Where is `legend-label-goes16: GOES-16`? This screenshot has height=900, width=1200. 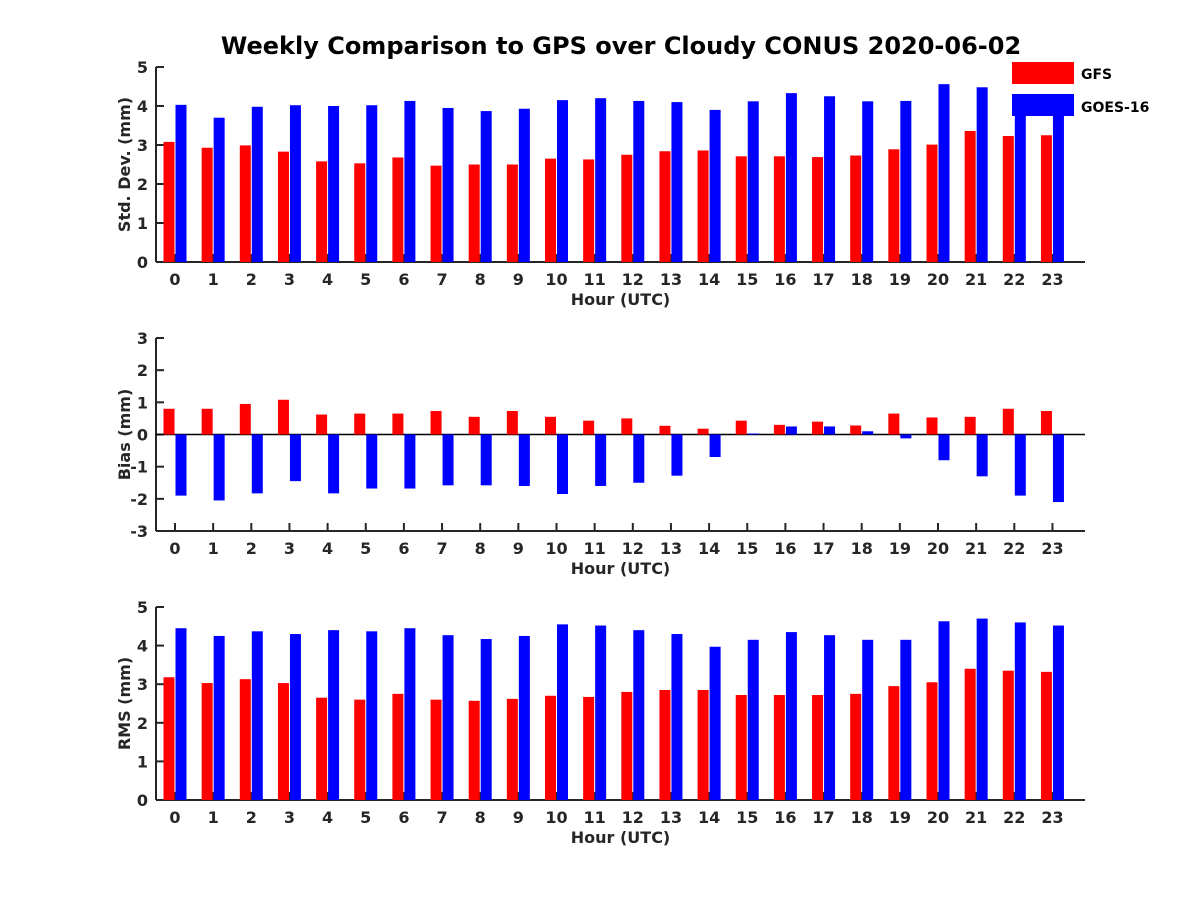
legend-label-goes16: GOES-16 is located at coordinates (1115, 108).